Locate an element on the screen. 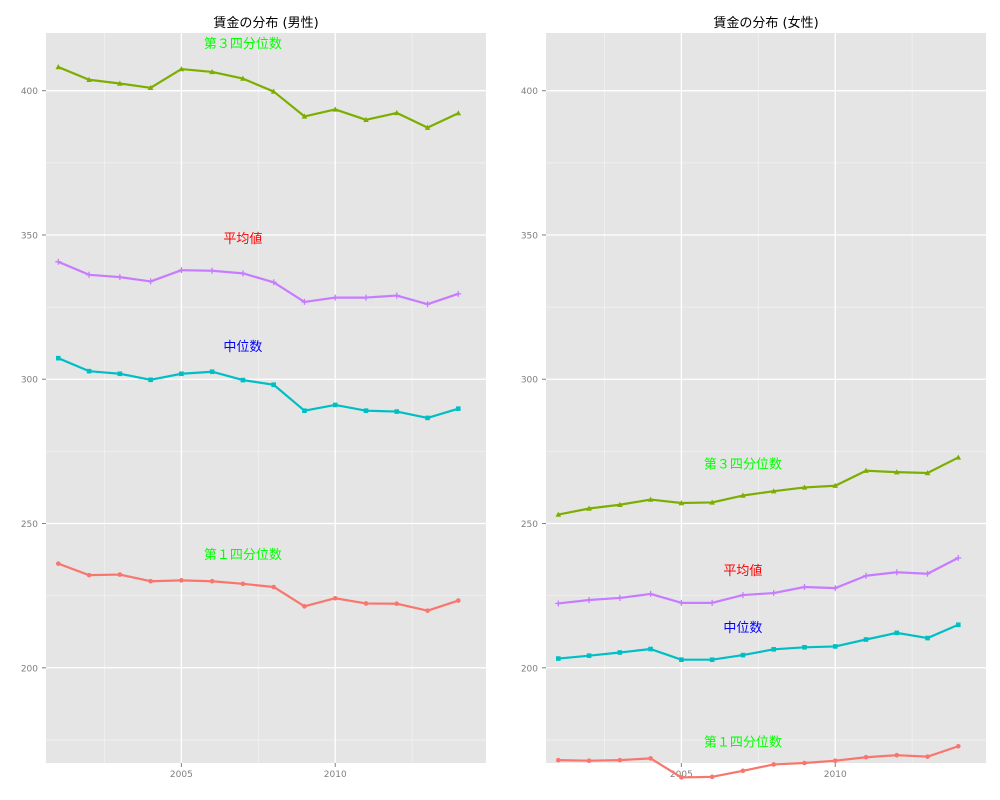 Image resolution: width=1000 pixels, height=800 pixels. annotation-label: 第１四分位数 is located at coordinates (243, 555).